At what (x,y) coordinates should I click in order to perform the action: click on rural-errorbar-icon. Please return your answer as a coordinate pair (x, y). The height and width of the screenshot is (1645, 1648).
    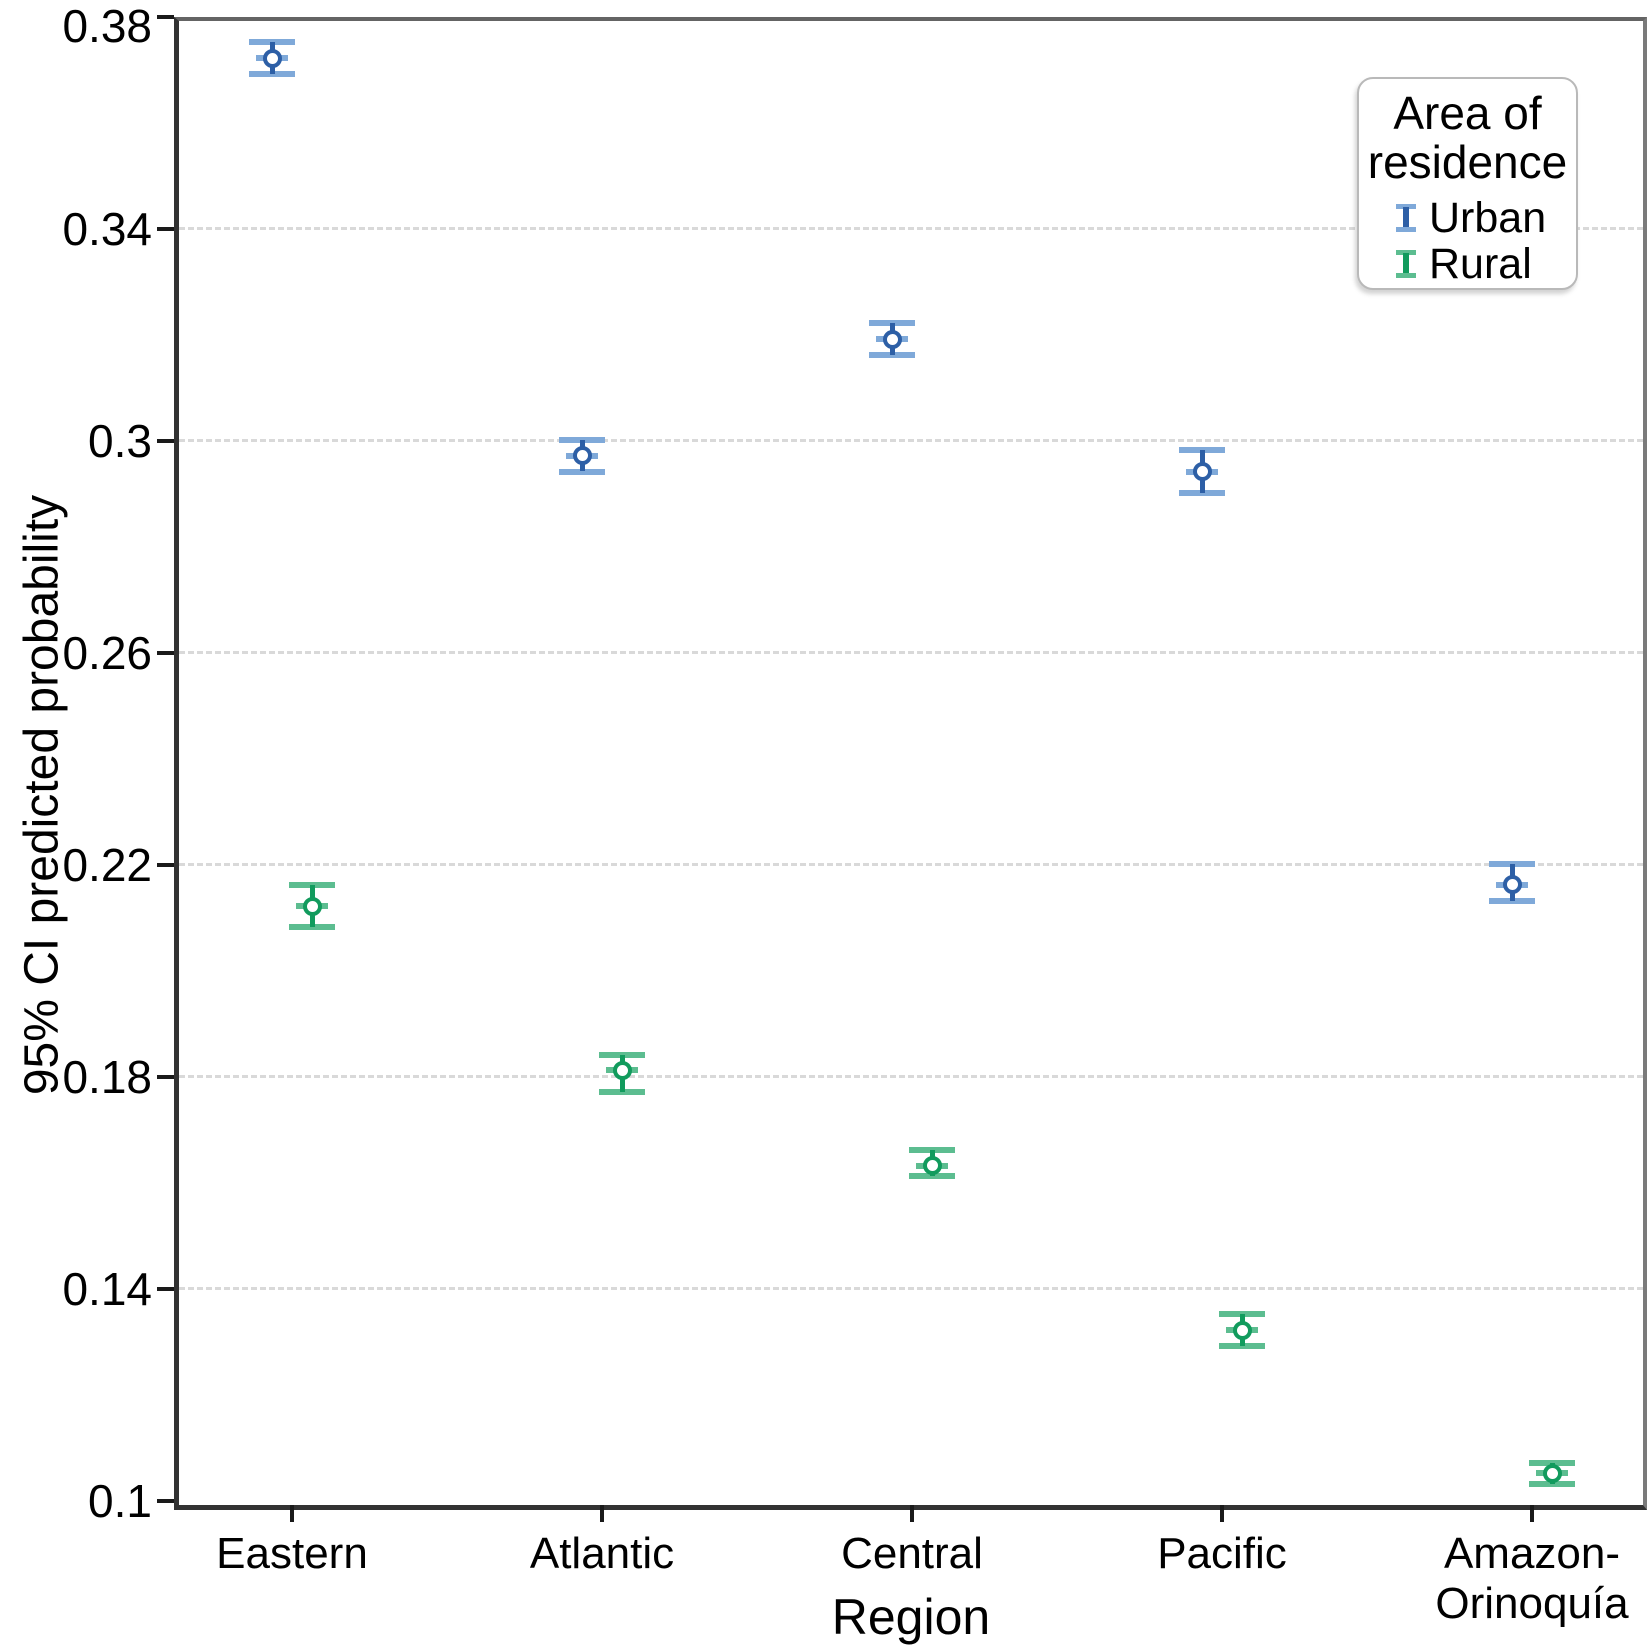
    Looking at the image, I should click on (1406, 264).